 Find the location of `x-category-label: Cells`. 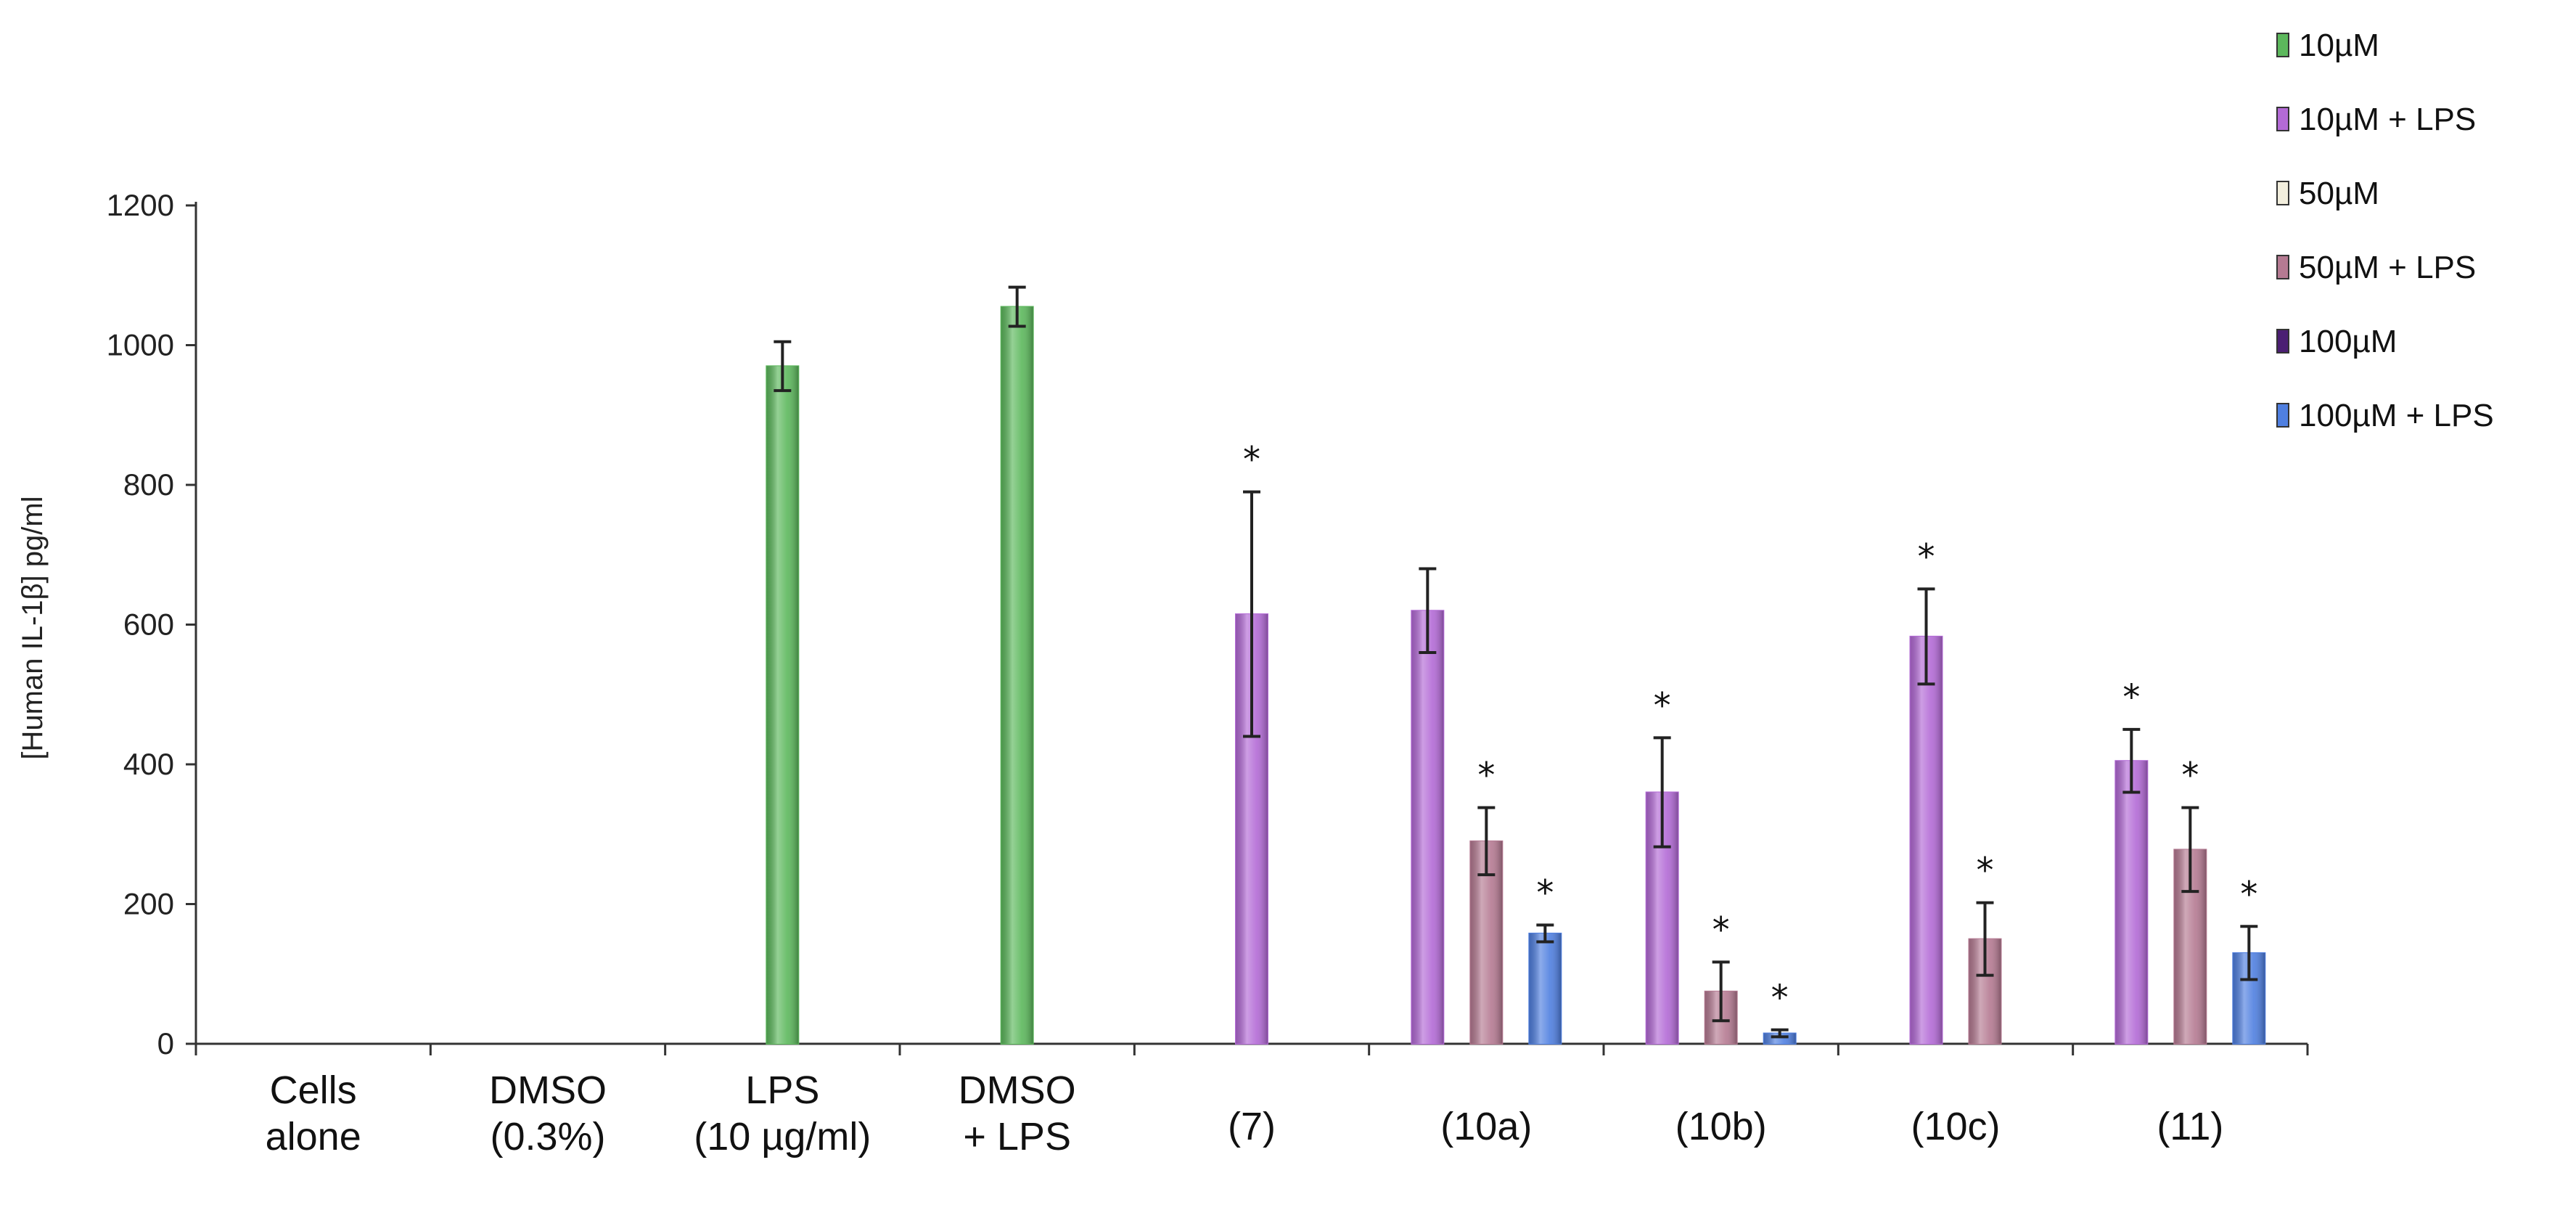

x-category-label: Cells is located at coordinates (313, 1090).